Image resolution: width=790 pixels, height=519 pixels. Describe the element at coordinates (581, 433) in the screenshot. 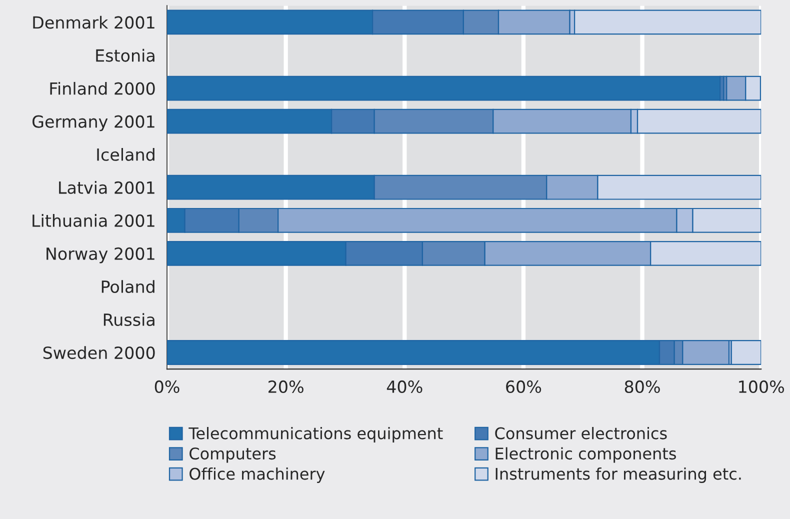

I see `legend-label: Consumer electronics` at that location.